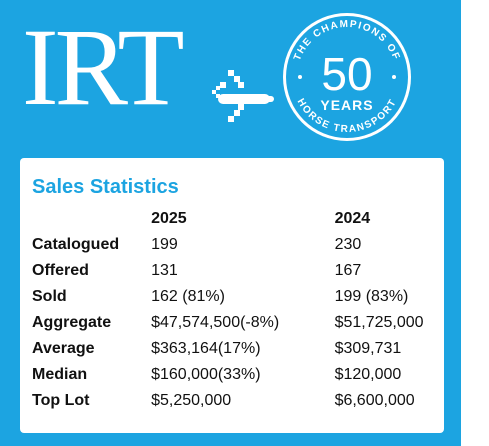 The image size is (489, 446). What do you see at coordinates (346, 105) in the screenshot?
I see `badge-years: YEARS` at bounding box center [346, 105].